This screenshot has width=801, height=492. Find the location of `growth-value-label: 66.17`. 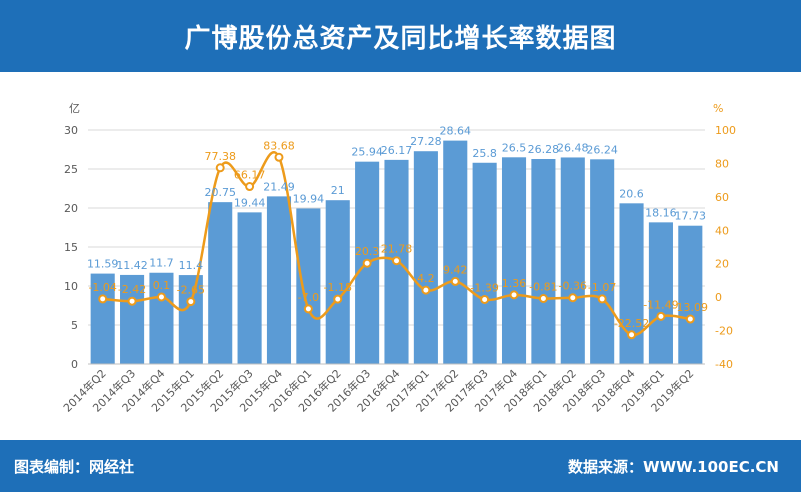

growth-value-label: 66.17 is located at coordinates (250, 175).